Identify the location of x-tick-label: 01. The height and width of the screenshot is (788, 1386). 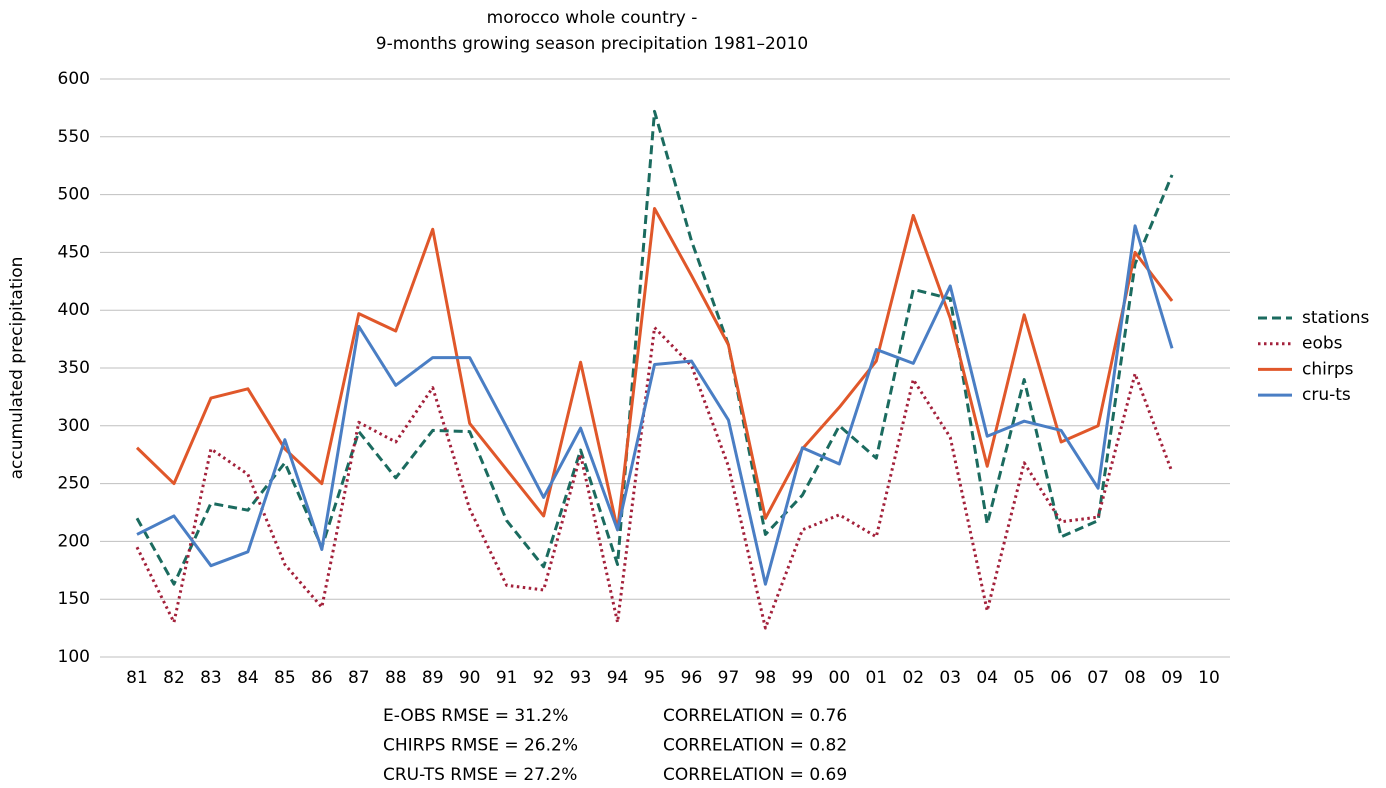
(876, 678).